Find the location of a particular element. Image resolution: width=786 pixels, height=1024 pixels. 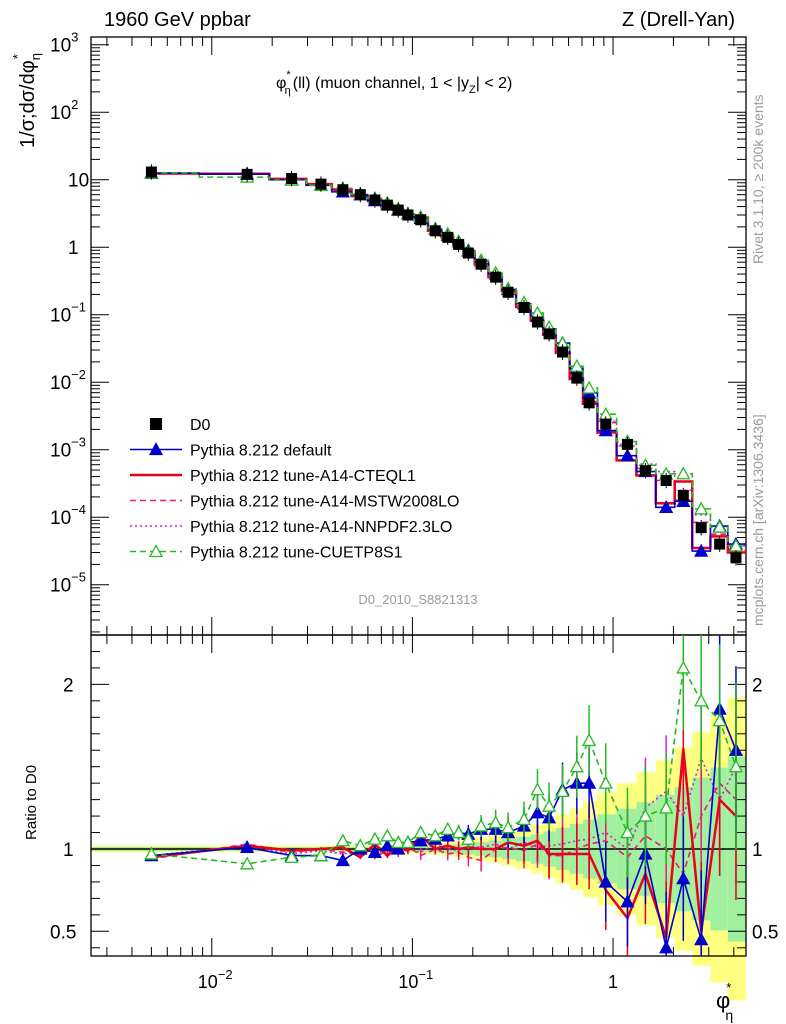

y-tick-label: 10⁻⁵ is located at coordinates (68, 583).